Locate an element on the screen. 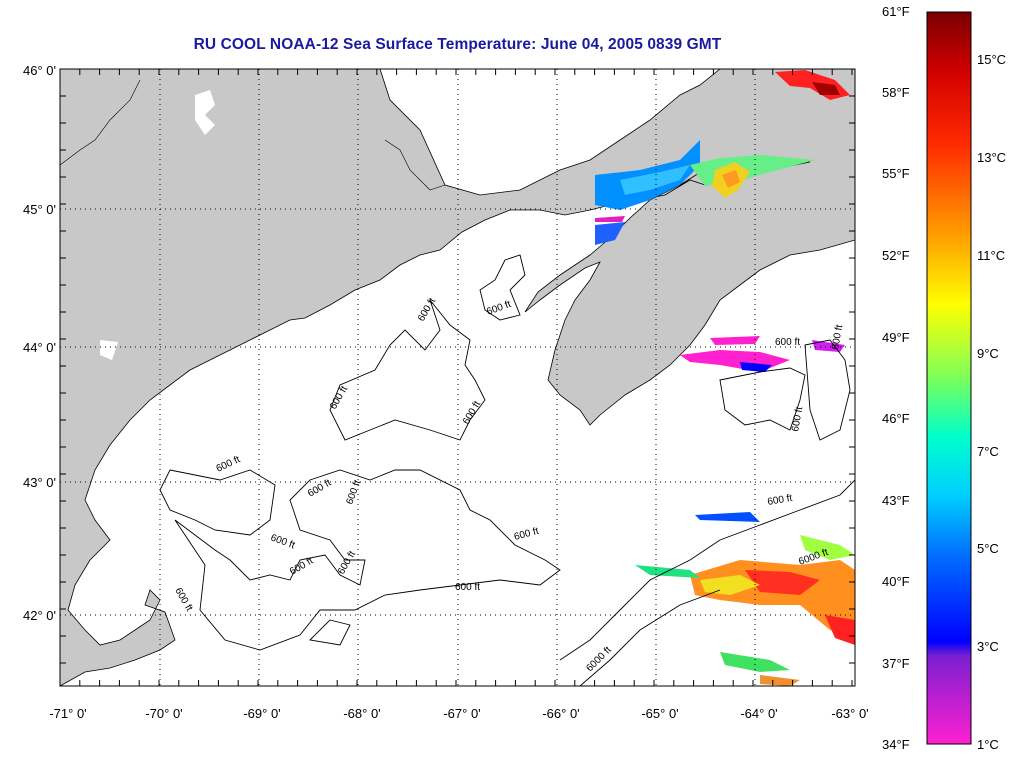 Image resolution: width=1016 pixels, height=761 pixels. colorbar-f-label: 34°F is located at coordinates (896, 744).